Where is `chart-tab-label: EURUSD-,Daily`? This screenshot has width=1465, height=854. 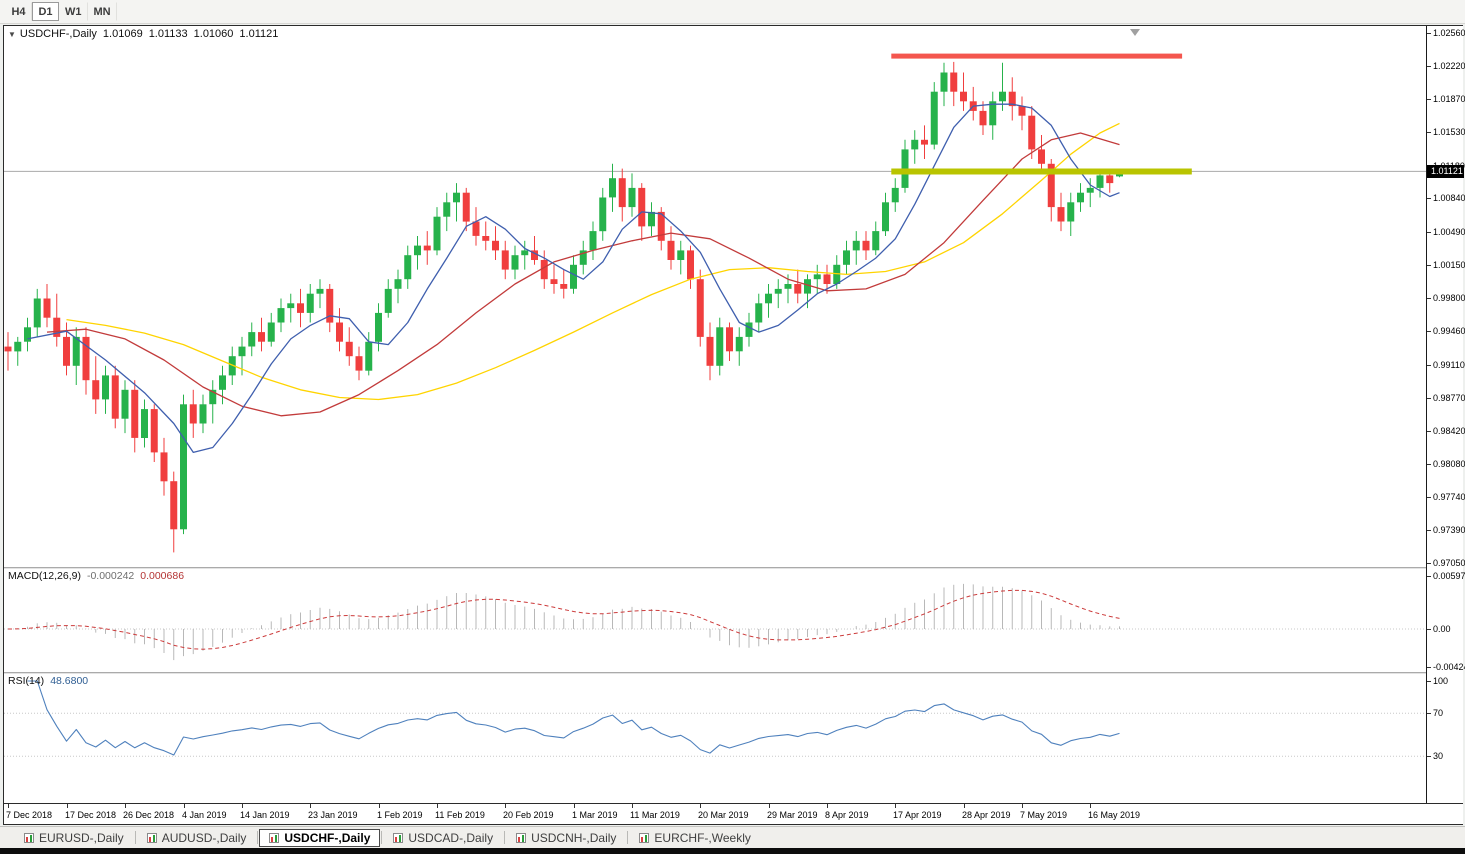
chart-tab-label: EURUSD-,Daily is located at coordinates (81, 837).